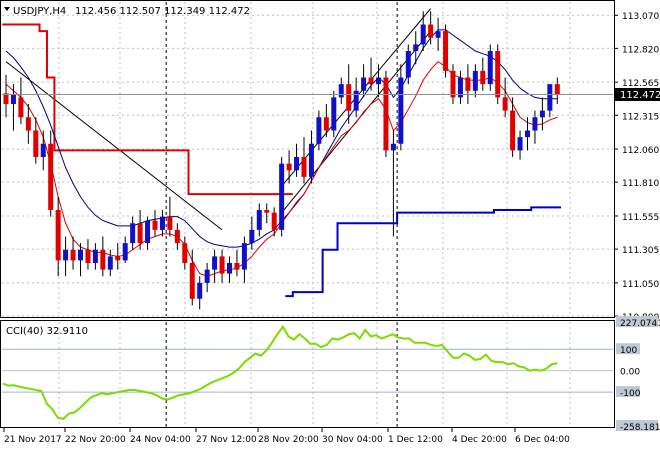 Image resolution: width=660 pixels, height=454 pixels. What do you see at coordinates (630, 373) in the screenshot?
I see `cci-tick-label: 0.00` at bounding box center [630, 373].